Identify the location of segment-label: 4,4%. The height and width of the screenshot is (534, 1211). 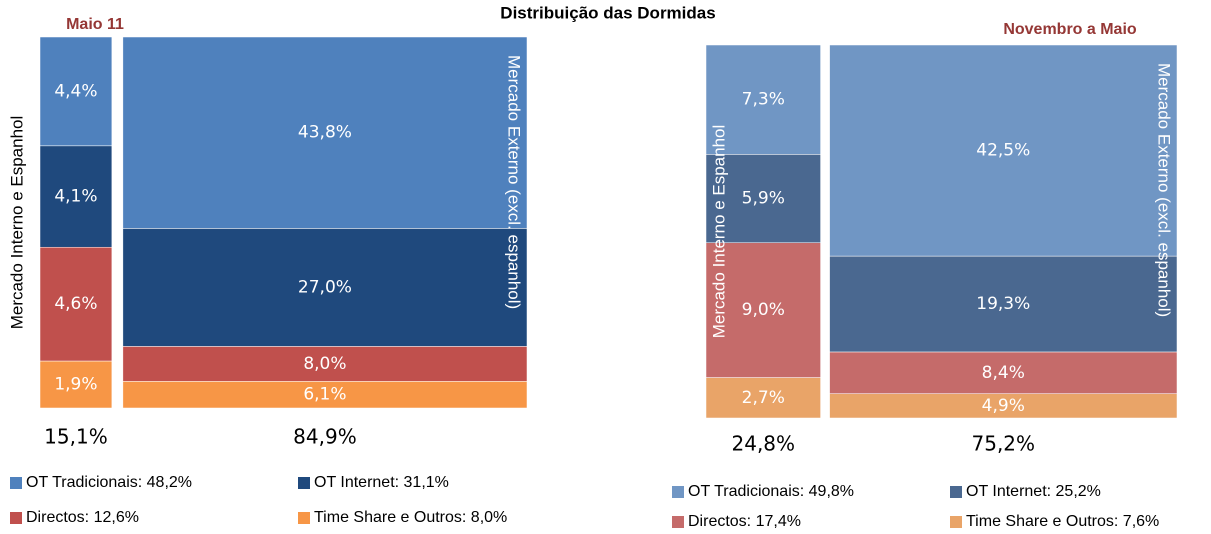
(75, 91).